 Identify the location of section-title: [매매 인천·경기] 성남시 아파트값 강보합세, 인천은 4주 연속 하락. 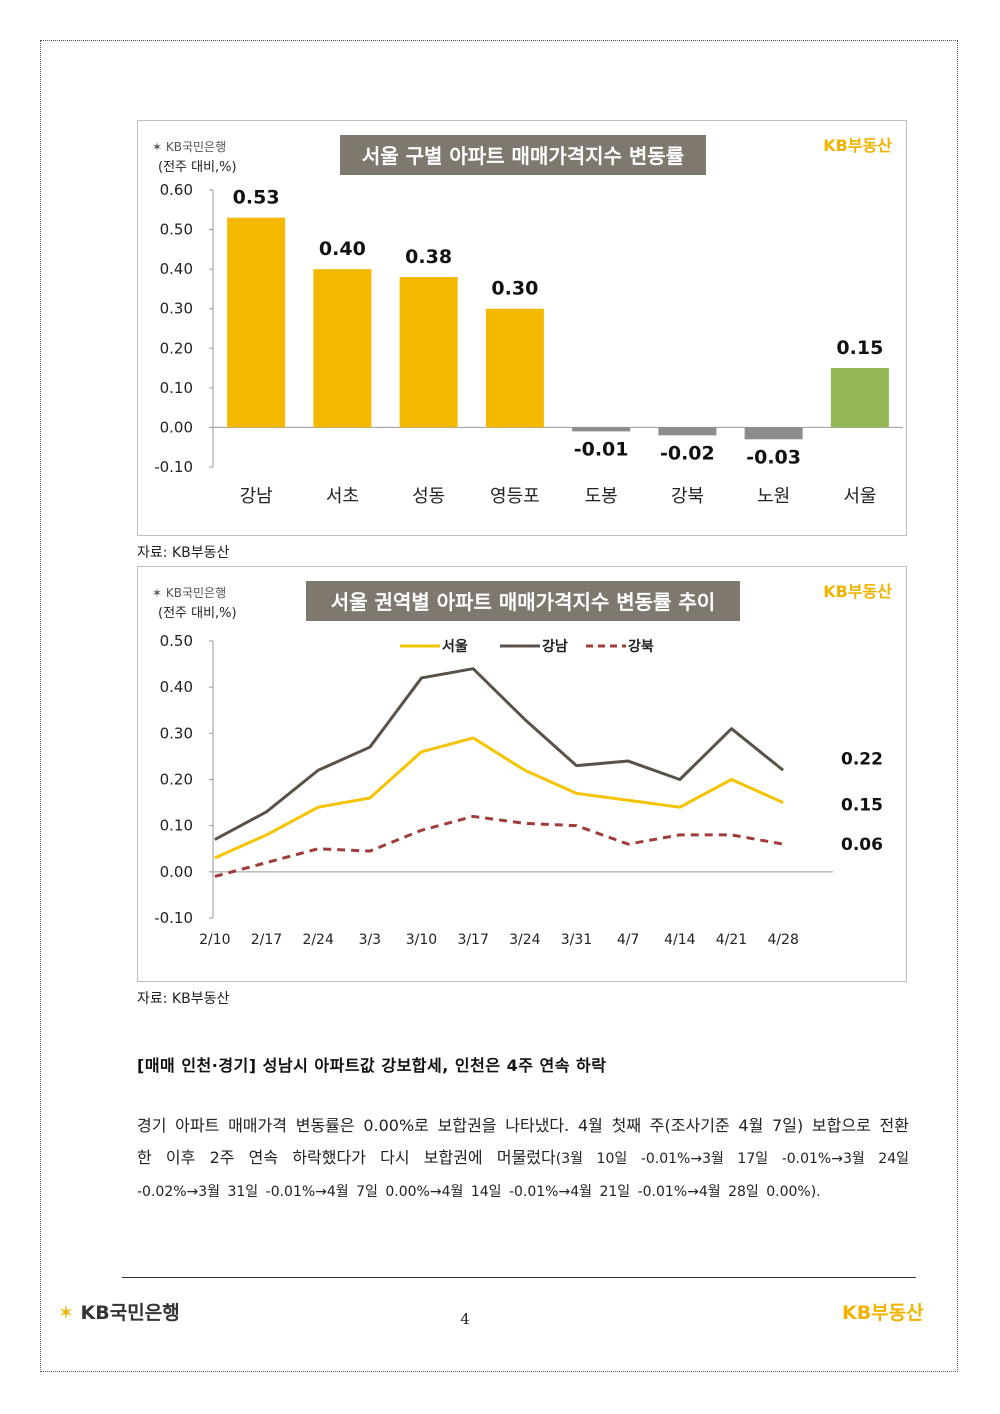
(372, 1065).